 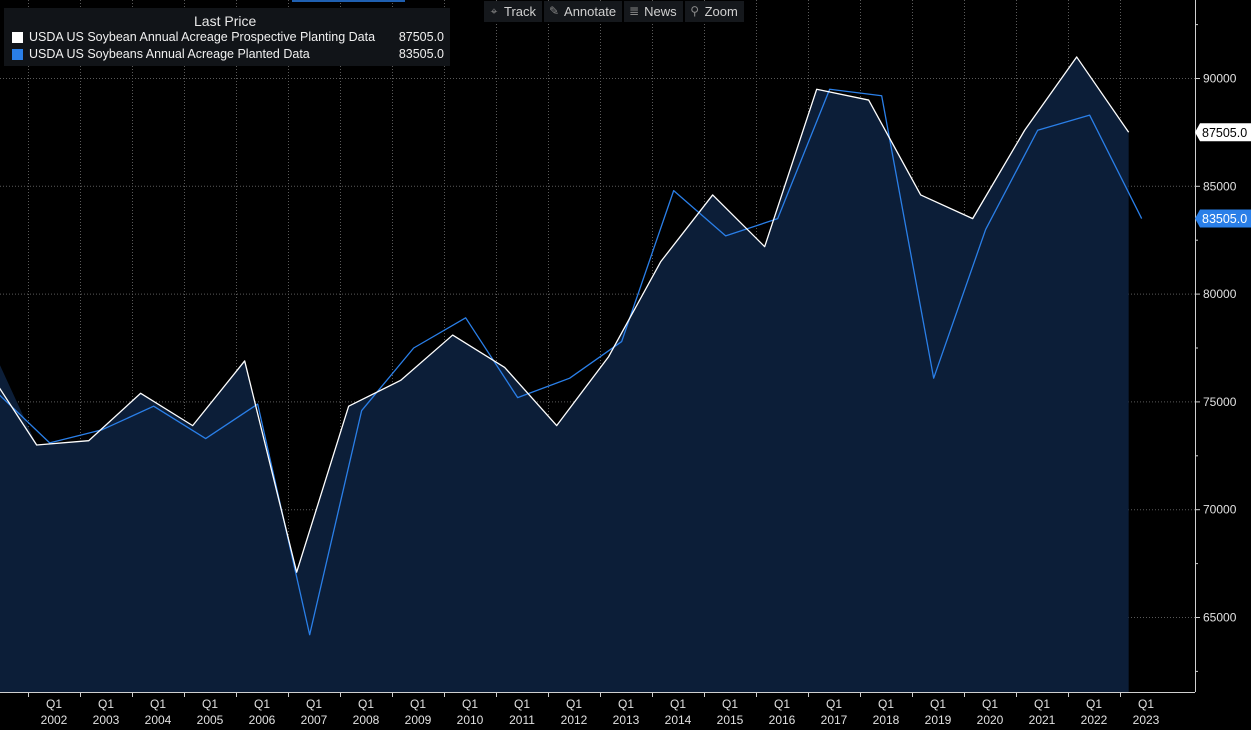 I want to click on legend-swatch-white, so click(x=17, y=37).